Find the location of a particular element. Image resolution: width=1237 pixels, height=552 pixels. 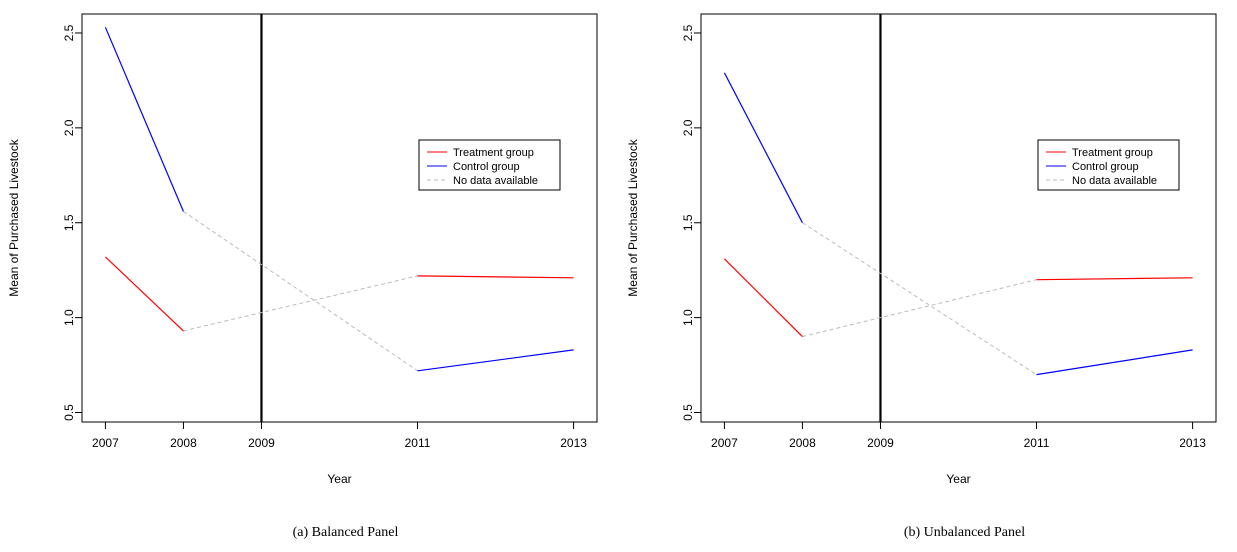

caption-unbalanced: (b) Unbalanced Panel is located at coordinates (964, 532).